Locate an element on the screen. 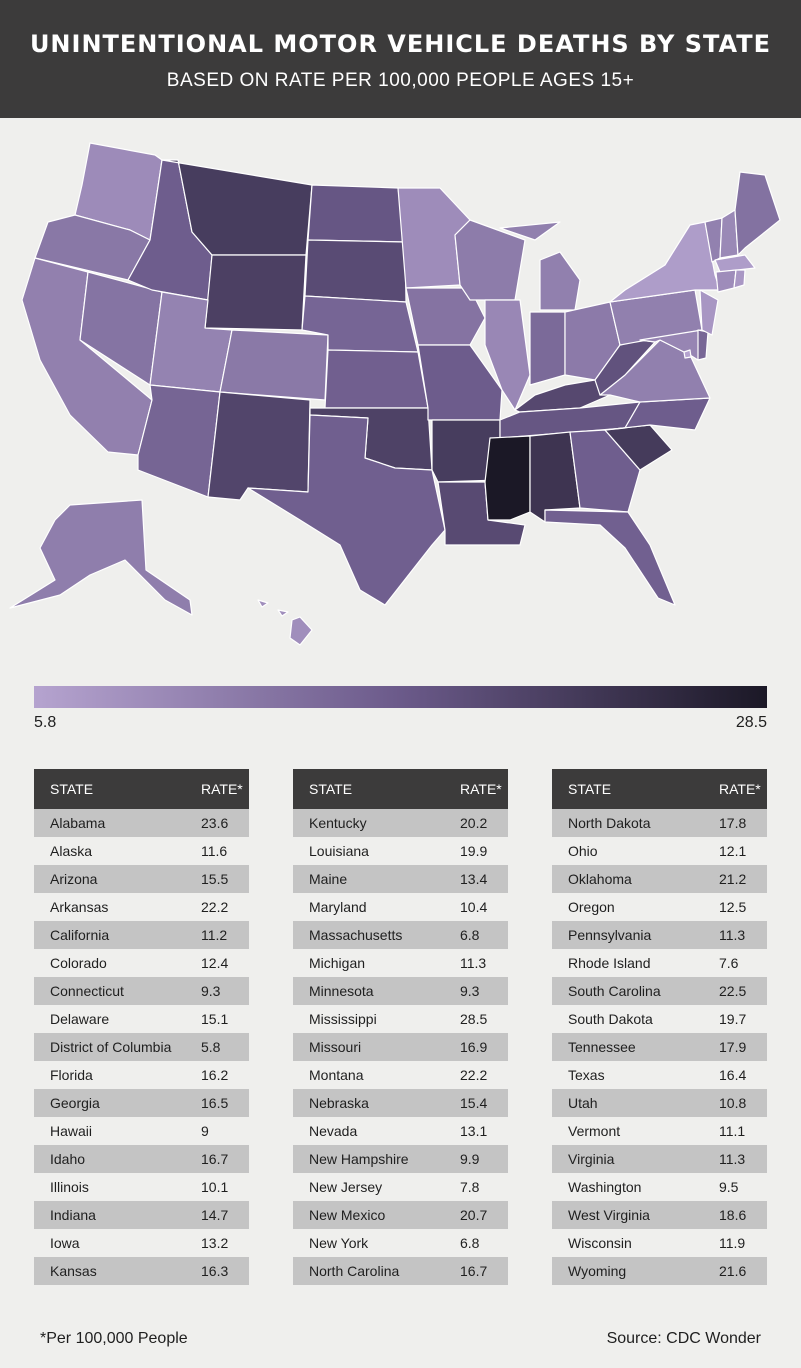 This screenshot has width=801, height=1368. table-row: New Mexico 20.7 is located at coordinates (400, 1215).